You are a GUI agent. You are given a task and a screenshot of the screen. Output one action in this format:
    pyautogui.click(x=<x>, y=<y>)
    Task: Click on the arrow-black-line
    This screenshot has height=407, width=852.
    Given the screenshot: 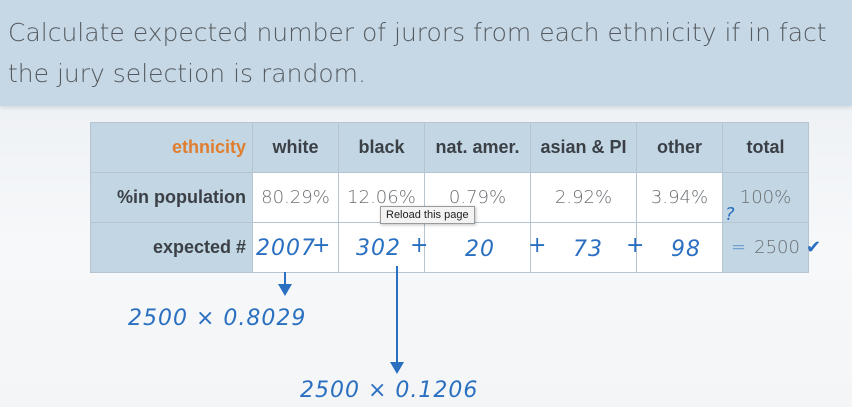 What is the action you would take?
    pyautogui.click(x=397, y=315)
    